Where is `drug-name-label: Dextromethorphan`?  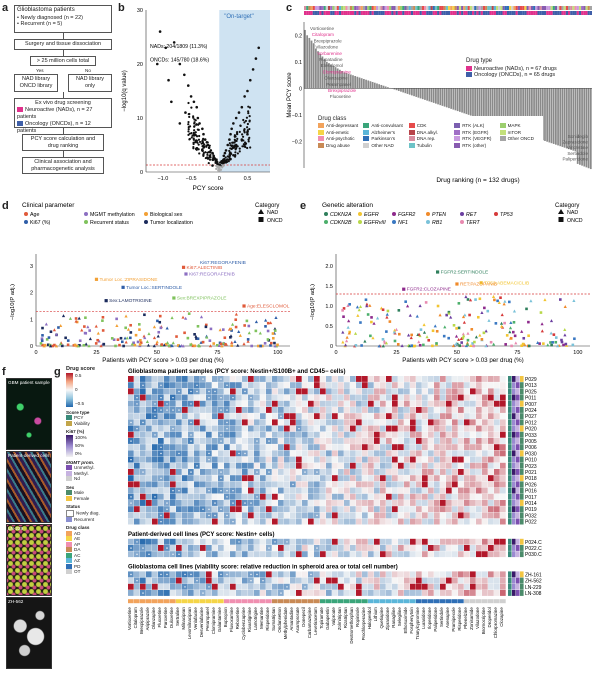 drug-name-label: Dextromethorphan is located at coordinates (351, 625).